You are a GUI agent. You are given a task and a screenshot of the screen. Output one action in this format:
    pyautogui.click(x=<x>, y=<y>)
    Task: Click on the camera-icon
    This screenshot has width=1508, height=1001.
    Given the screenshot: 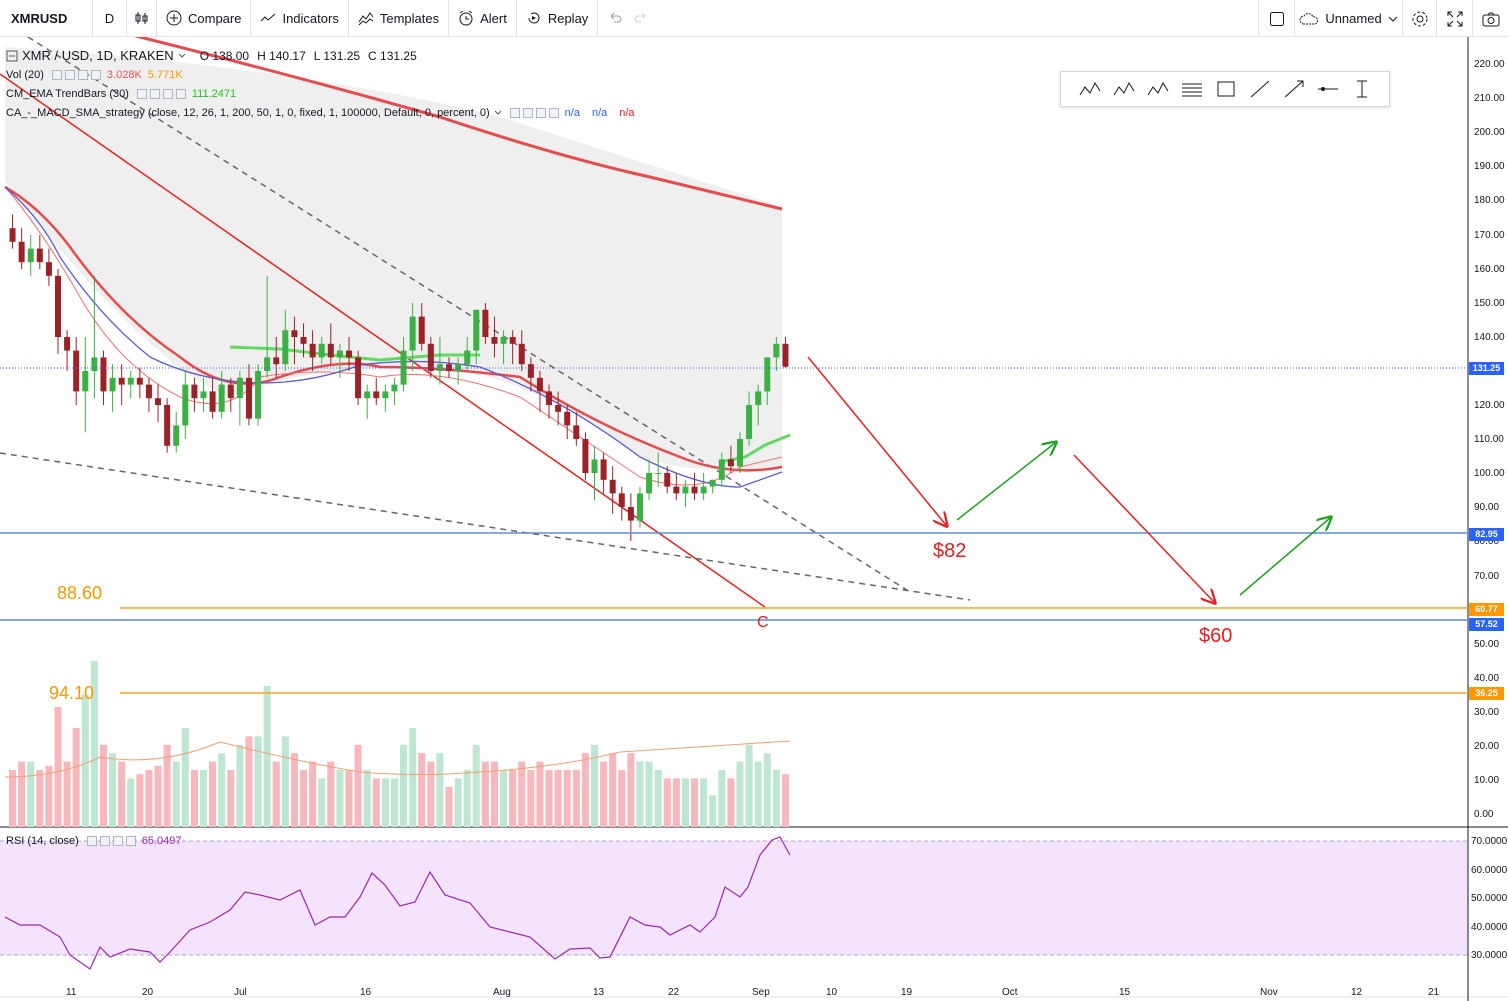 What is the action you would take?
    pyautogui.click(x=1490, y=19)
    